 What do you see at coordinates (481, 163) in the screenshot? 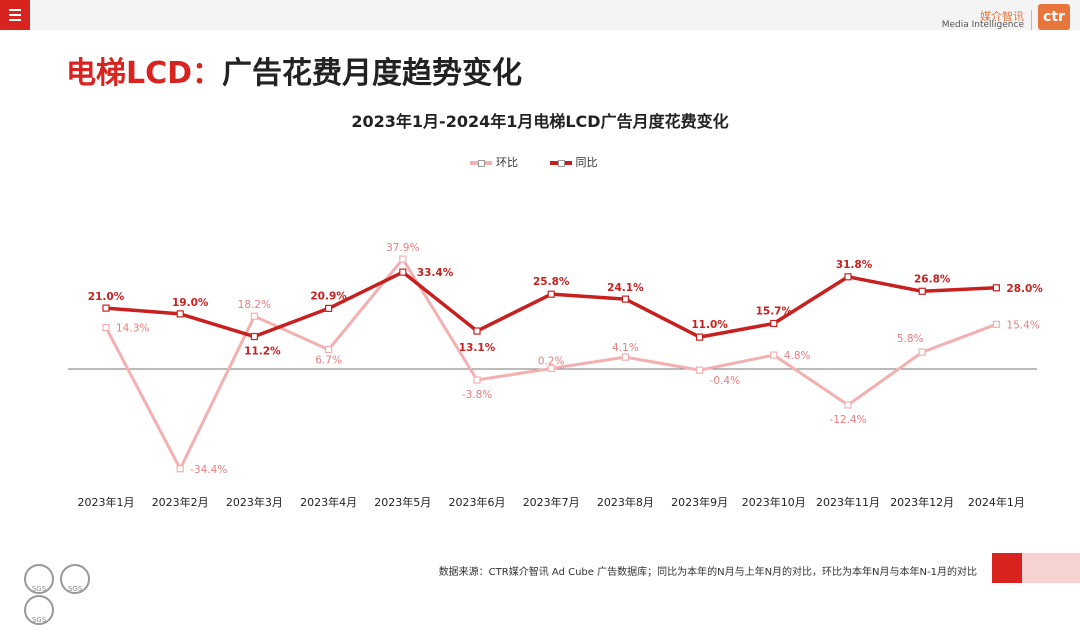
I see `legend-swatch-mom` at bounding box center [481, 163].